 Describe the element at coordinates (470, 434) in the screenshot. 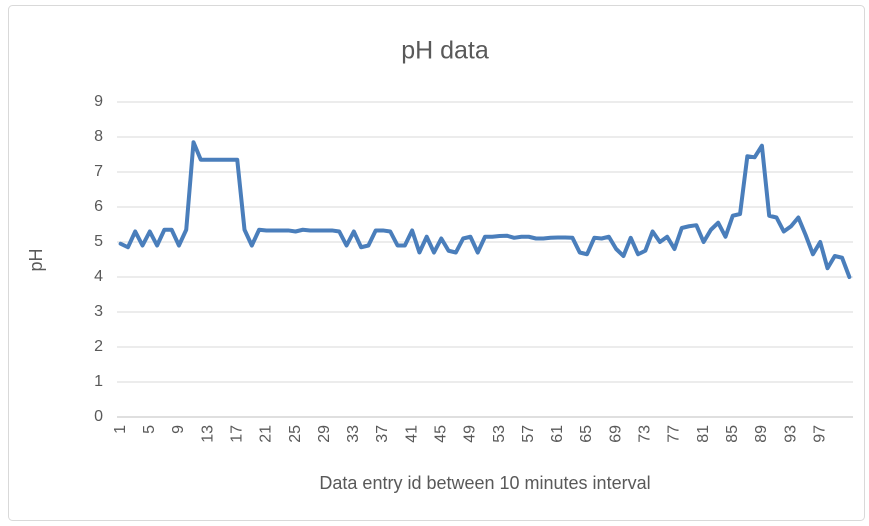

I see `x-tick-label: 49` at that location.